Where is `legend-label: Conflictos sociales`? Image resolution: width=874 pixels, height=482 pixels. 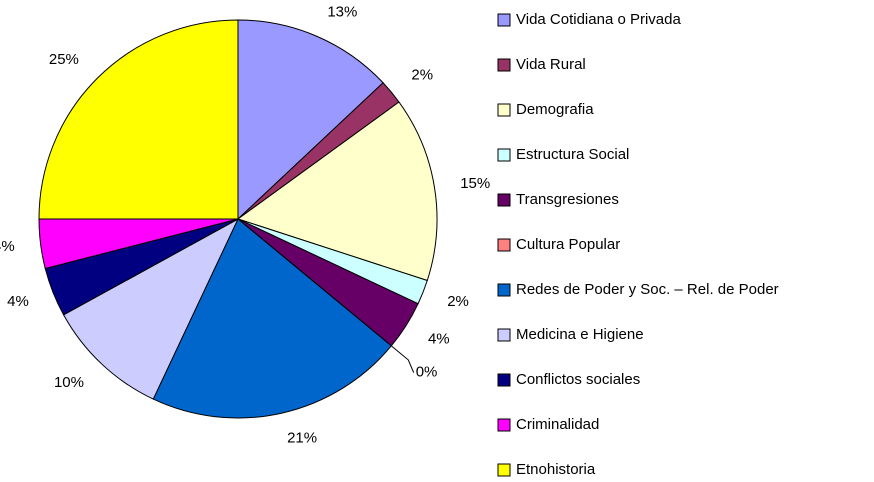
legend-label: Conflictos sociales is located at coordinates (578, 379).